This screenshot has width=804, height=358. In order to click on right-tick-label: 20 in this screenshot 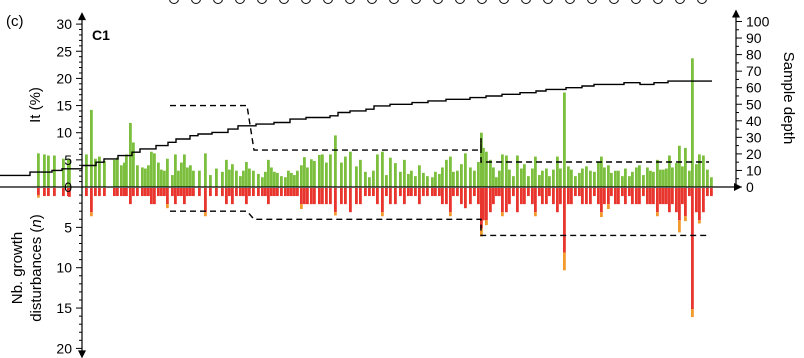, I will do `click(754, 154)`.